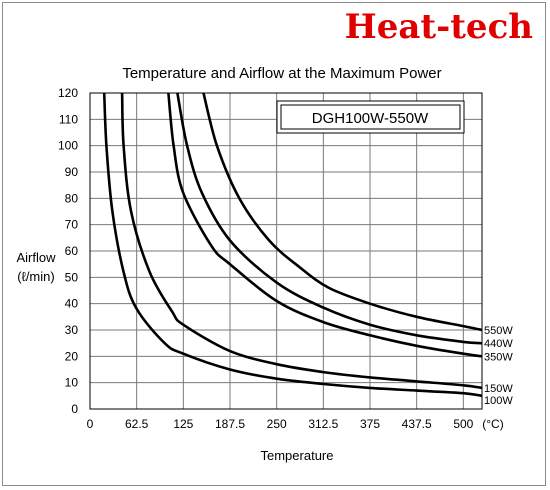 The height and width of the screenshot is (490, 550). I want to click on x-tick-label: 250, so click(277, 424).